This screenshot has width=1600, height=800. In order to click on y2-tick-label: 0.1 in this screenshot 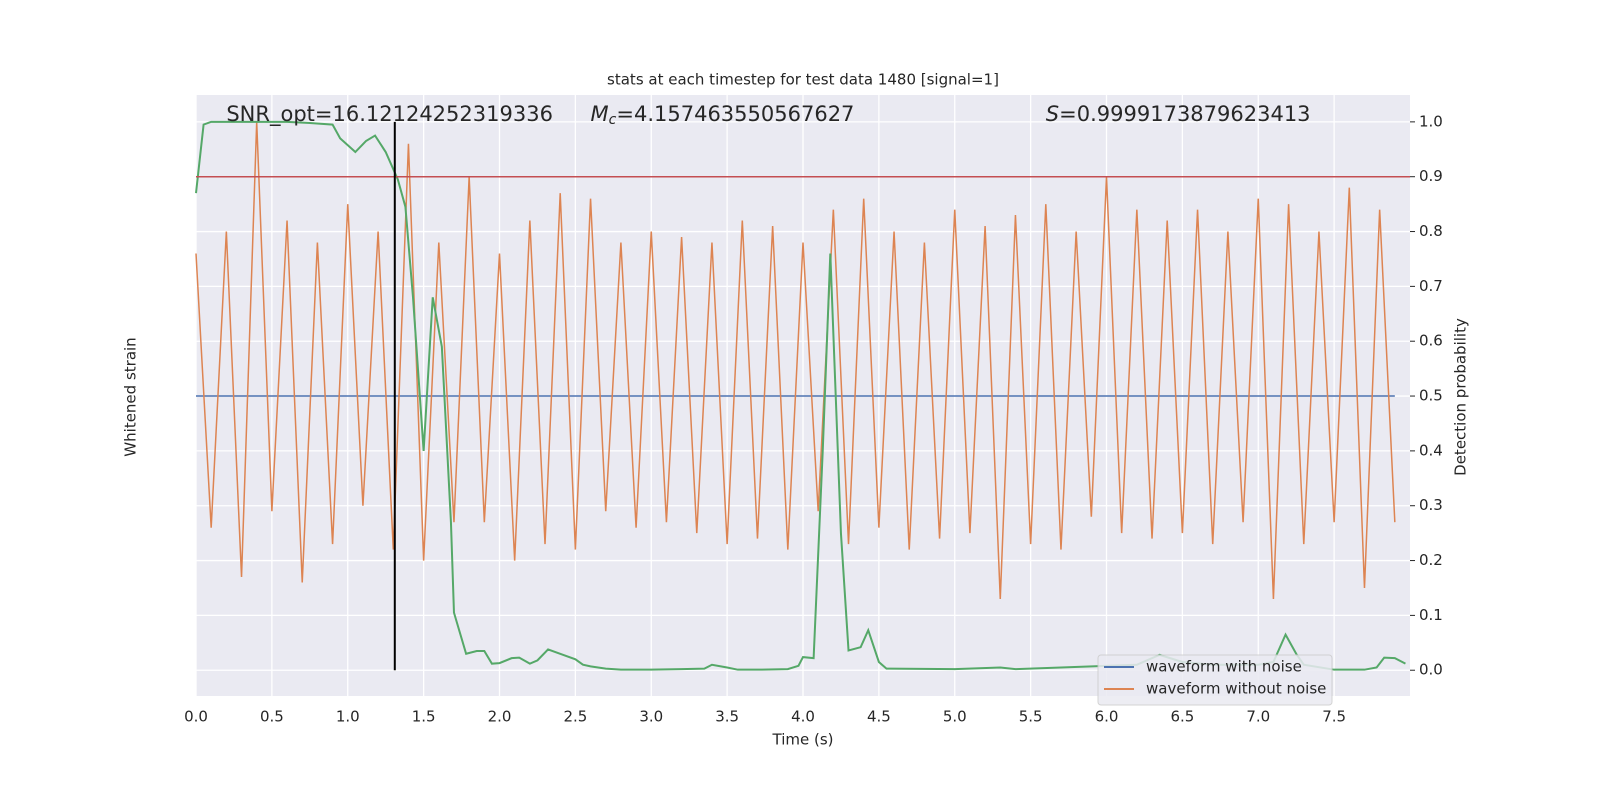, I will do `click(1431, 615)`.